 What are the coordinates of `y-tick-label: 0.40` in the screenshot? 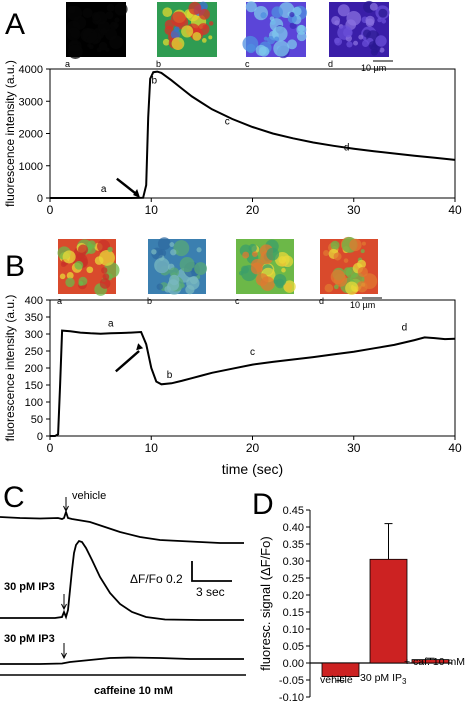 It's located at (293, 528).